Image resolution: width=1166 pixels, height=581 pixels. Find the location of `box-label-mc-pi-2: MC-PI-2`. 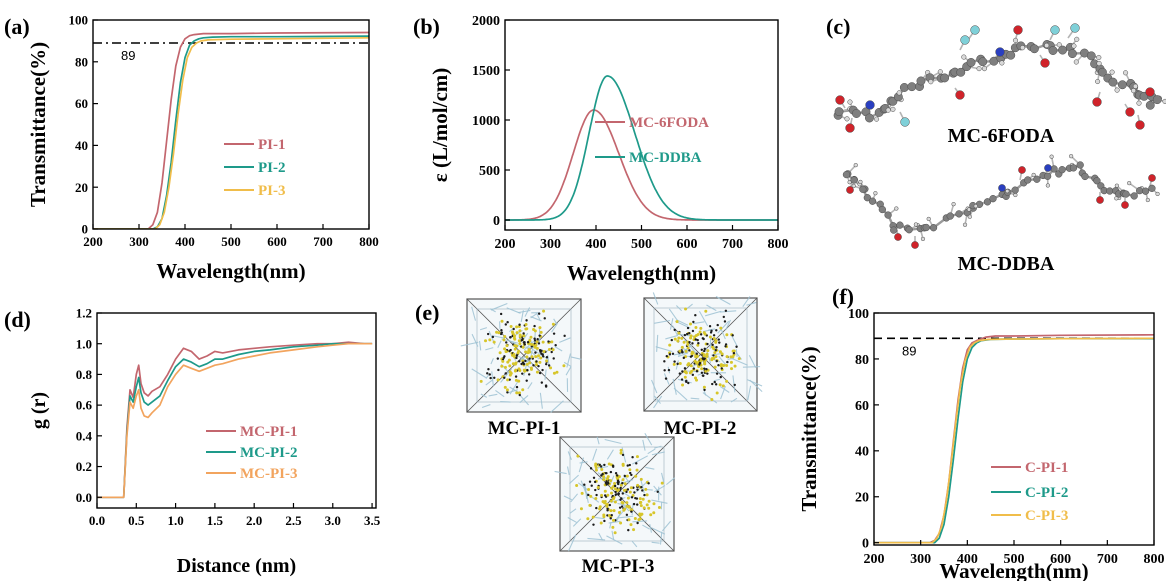

box-label-mc-pi-2: MC-PI-2 is located at coordinates (700, 428).